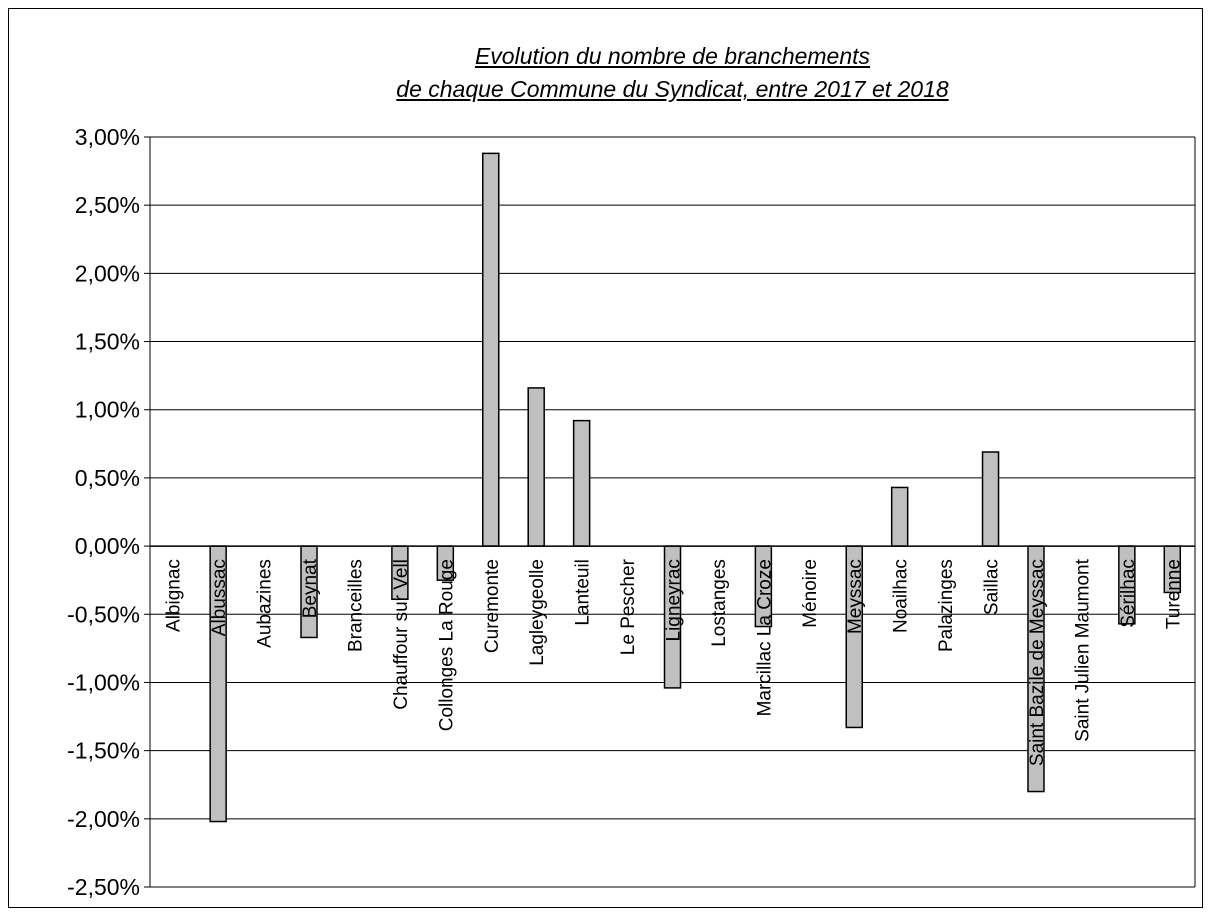 The width and height of the screenshot is (1211, 913). I want to click on y-tick-label: 1,00%, so click(107, 410).